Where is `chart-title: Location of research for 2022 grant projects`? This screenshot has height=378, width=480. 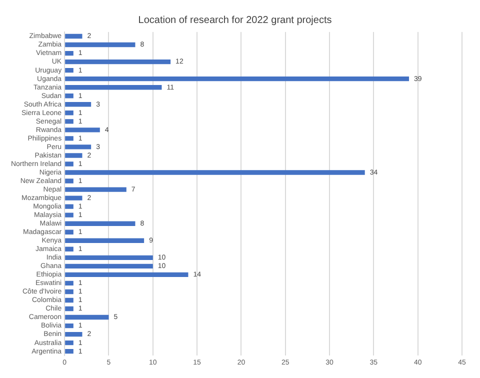
chart-title: Location of research for 2022 grant projects is located at coordinates (235, 20).